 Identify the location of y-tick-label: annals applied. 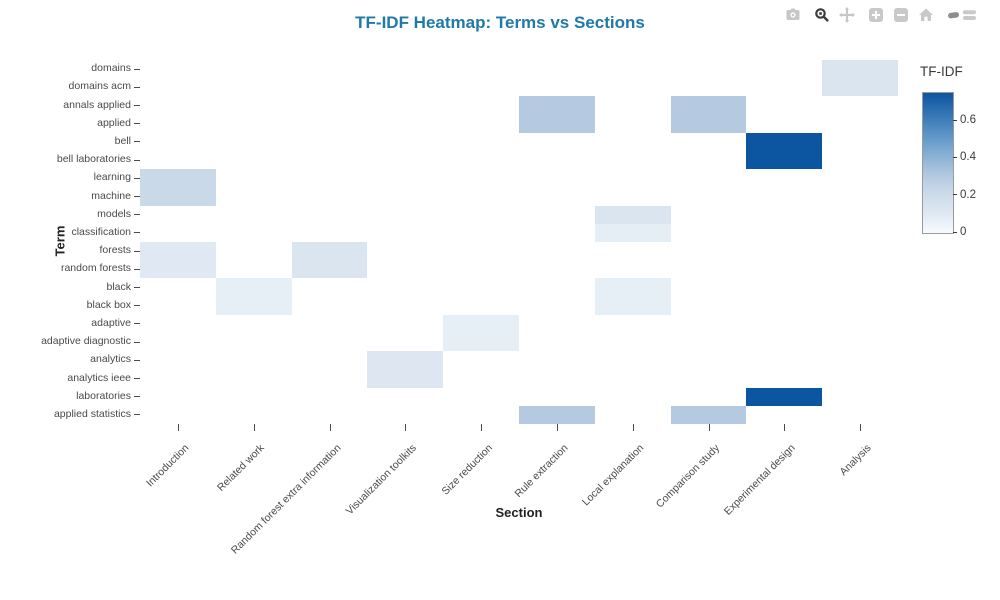
(97, 104).